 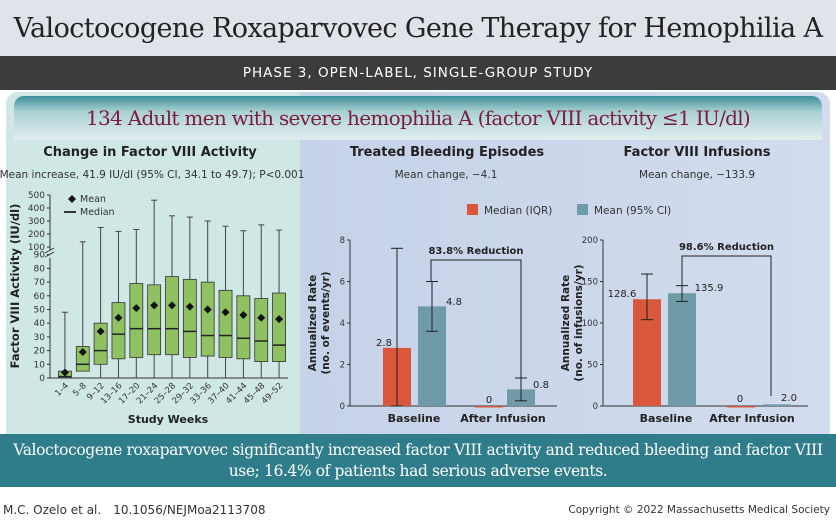 I want to click on chart3-subtitle: Mean change, −133.9, so click(x=697, y=175).